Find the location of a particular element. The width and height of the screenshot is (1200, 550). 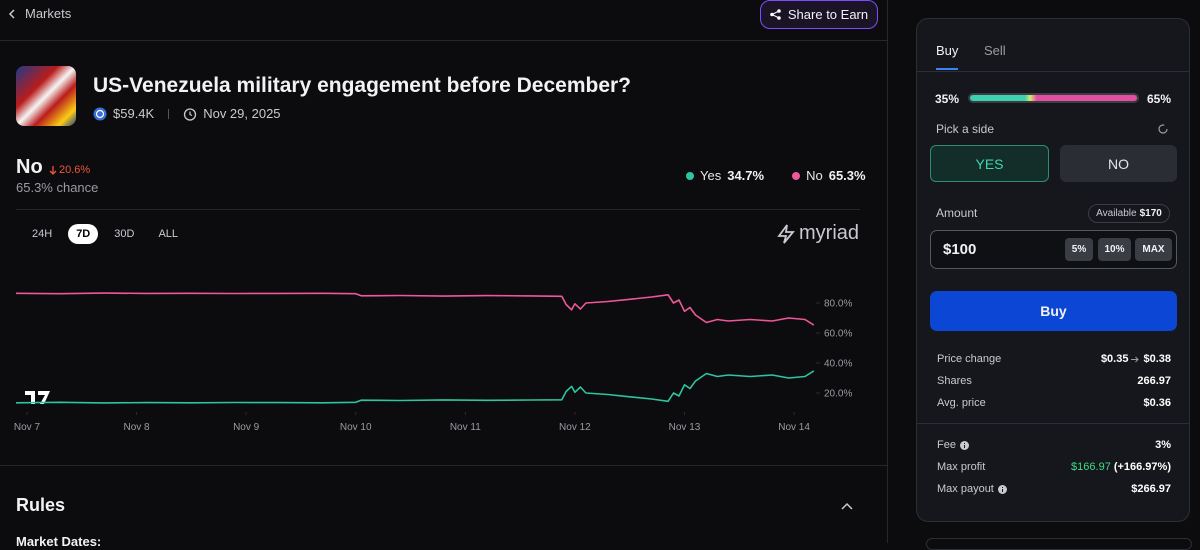

no-button: NO is located at coordinates (1118, 163).